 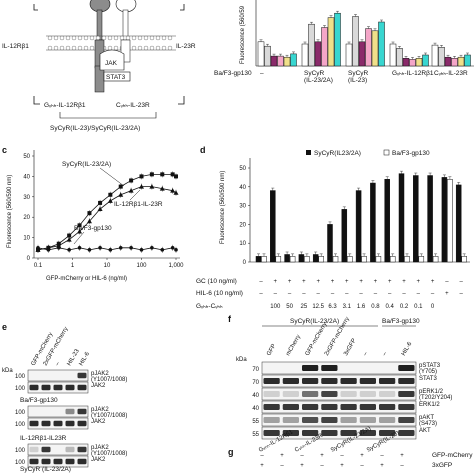 I want to click on band-label: JAK2, so click(x=98, y=386).